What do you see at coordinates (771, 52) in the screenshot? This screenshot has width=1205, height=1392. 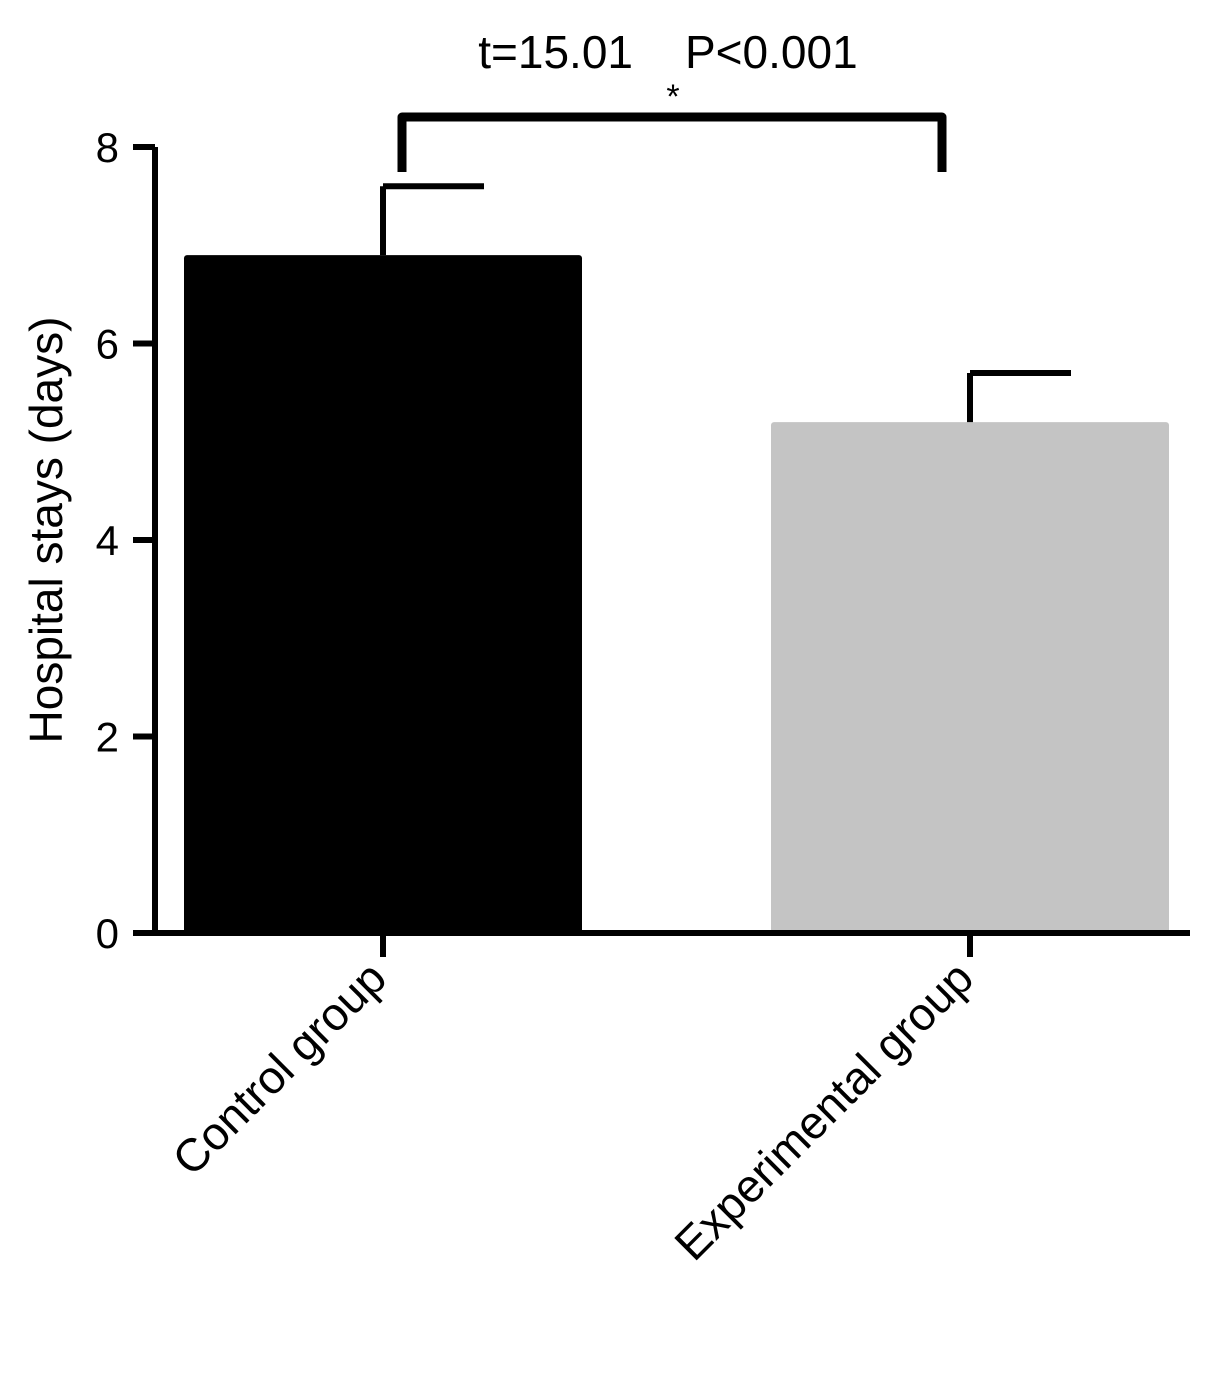 I see `p-value-label: P<0.001` at bounding box center [771, 52].